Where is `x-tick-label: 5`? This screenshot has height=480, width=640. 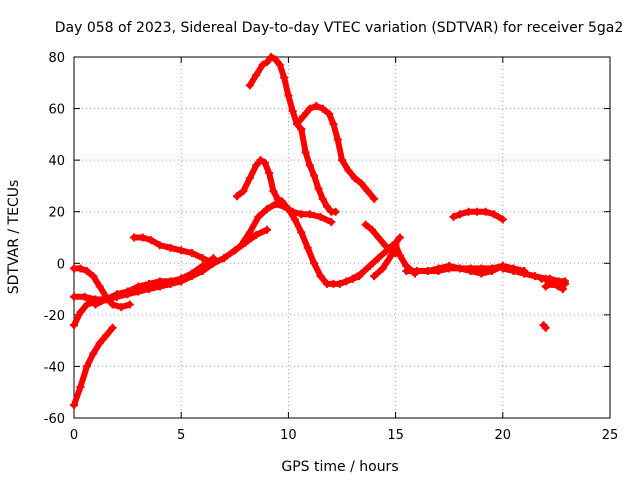
x-tick-label: 5 is located at coordinates (181, 435).